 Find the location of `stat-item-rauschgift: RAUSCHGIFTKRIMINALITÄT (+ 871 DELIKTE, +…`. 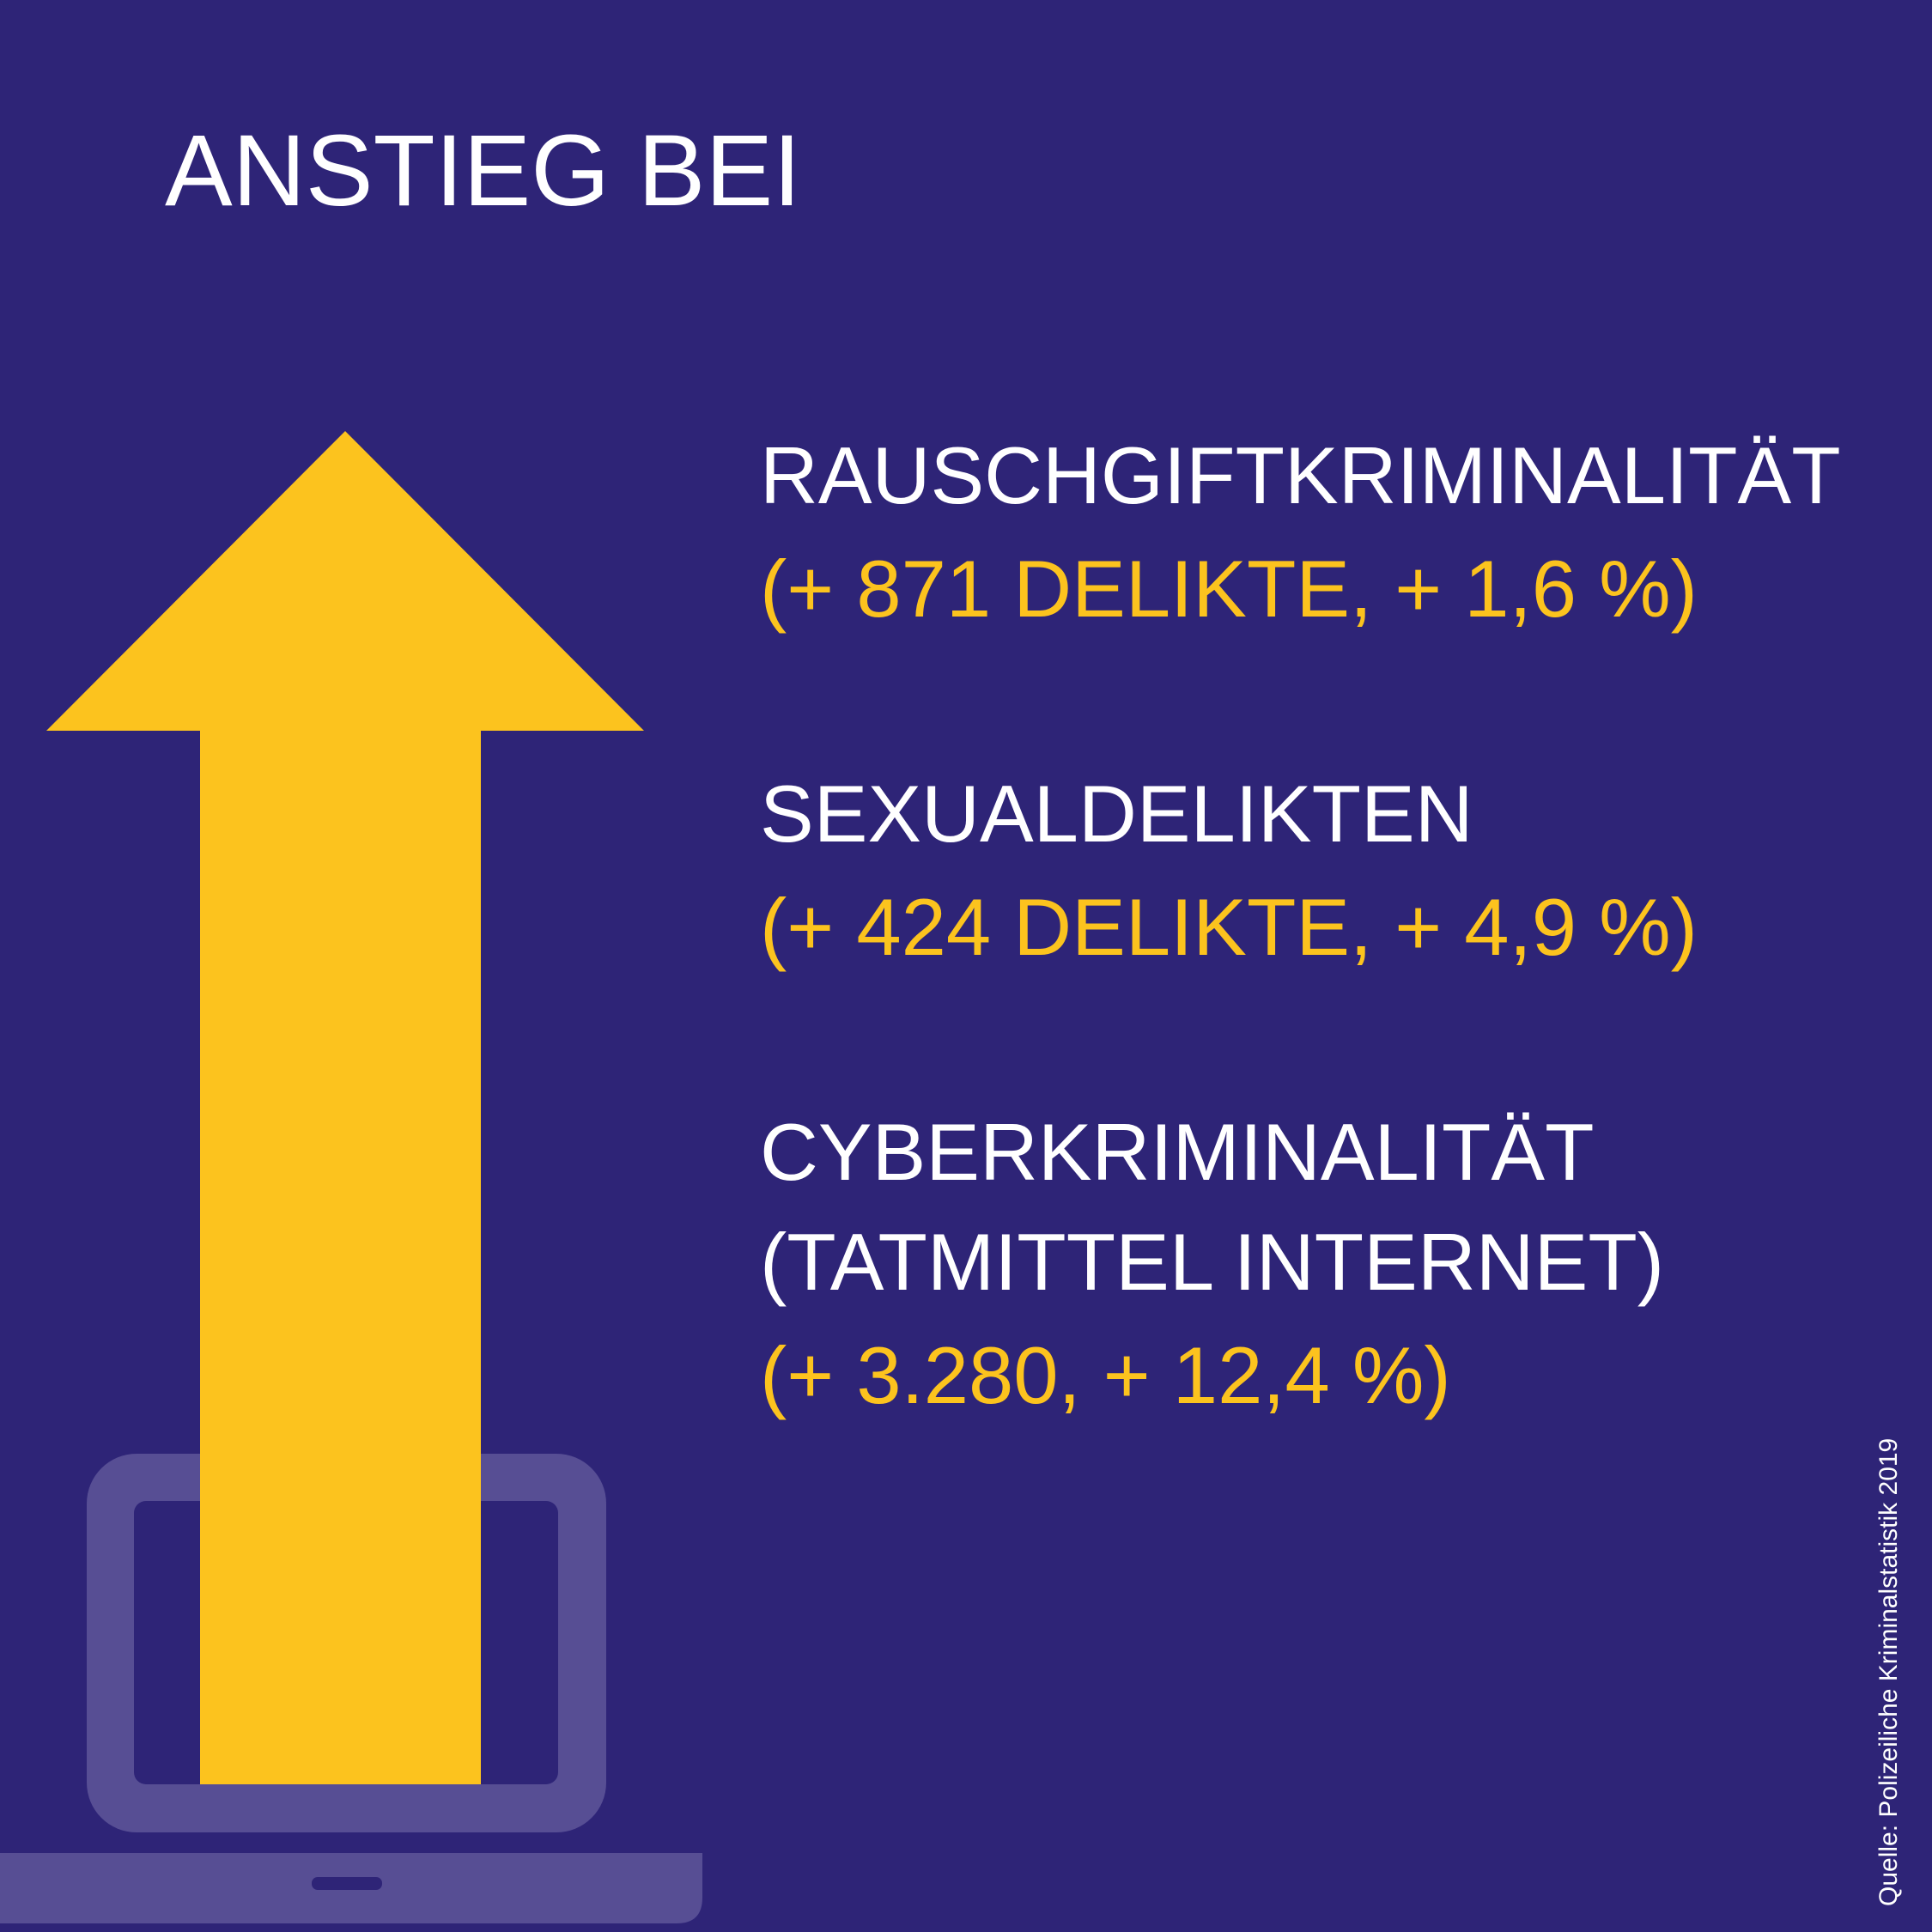

stat-item-rauschgift: RAUSCHGIFTKRIMINALITÄT (+ 871 DELIKTE, +… is located at coordinates (1301, 534).